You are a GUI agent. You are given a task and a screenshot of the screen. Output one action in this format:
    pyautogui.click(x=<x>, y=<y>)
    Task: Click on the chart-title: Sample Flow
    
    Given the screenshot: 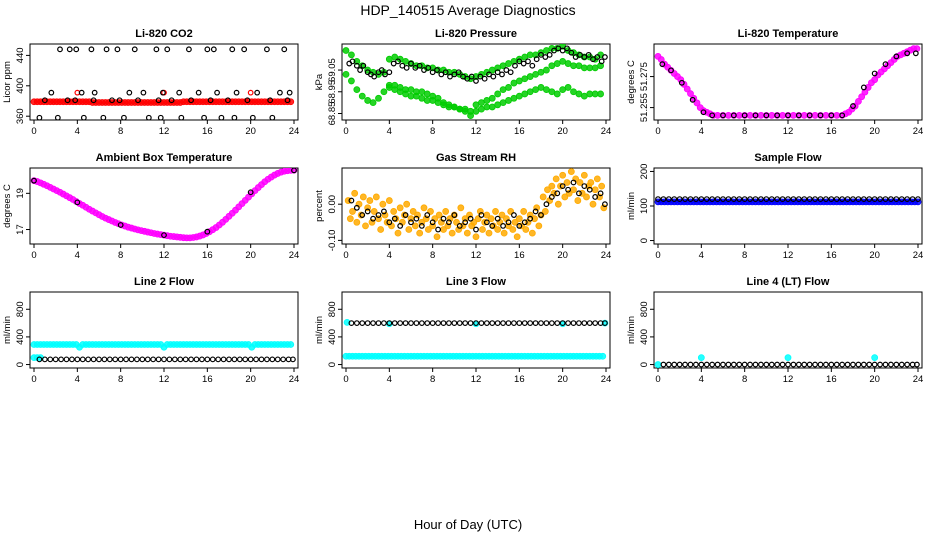 What is the action you would take?
    pyautogui.click(x=788, y=158)
    